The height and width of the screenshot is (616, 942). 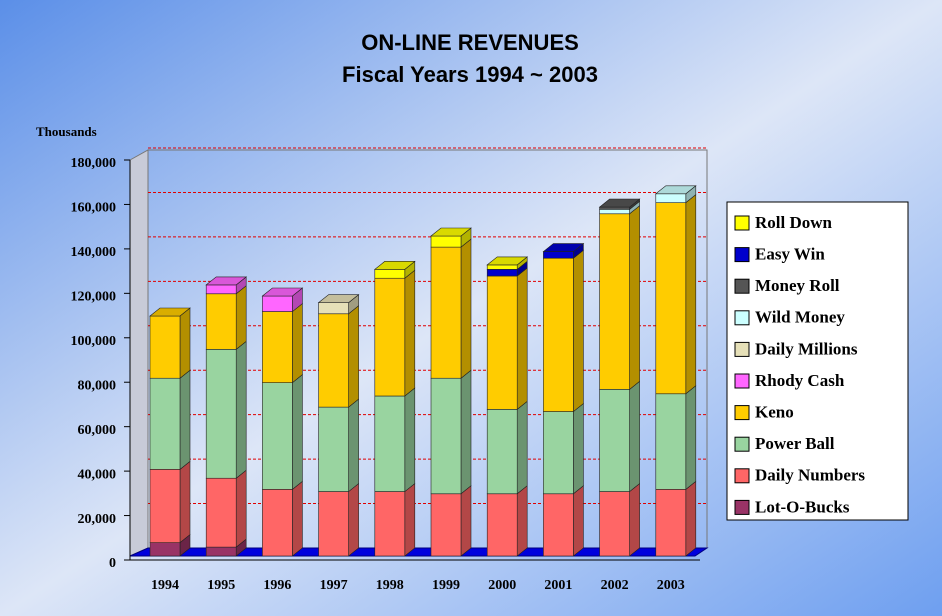 What do you see at coordinates (94, 297) in the screenshot?
I see `y-tick-label: 120,000` at bounding box center [94, 297].